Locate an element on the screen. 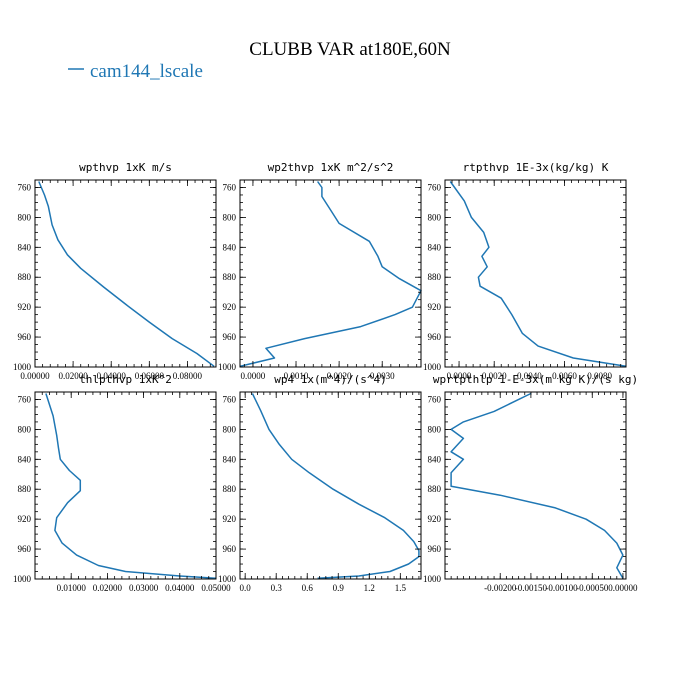 This screenshot has height=700, width=700. x-tick-label: -0.00200 is located at coordinates (500, 588).